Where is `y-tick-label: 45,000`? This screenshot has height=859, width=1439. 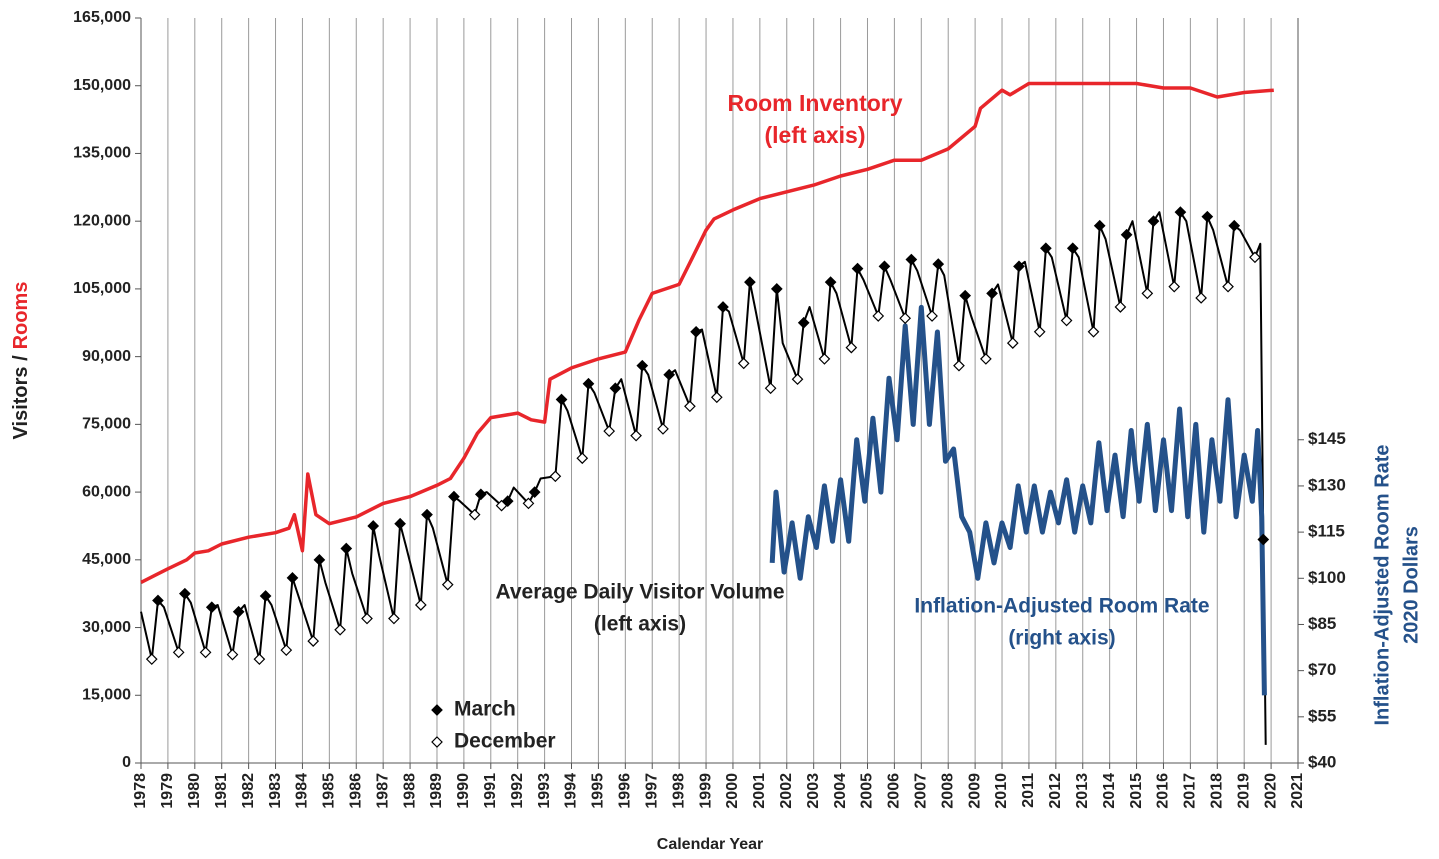 y-tick-label: 45,000 is located at coordinates (106, 559).